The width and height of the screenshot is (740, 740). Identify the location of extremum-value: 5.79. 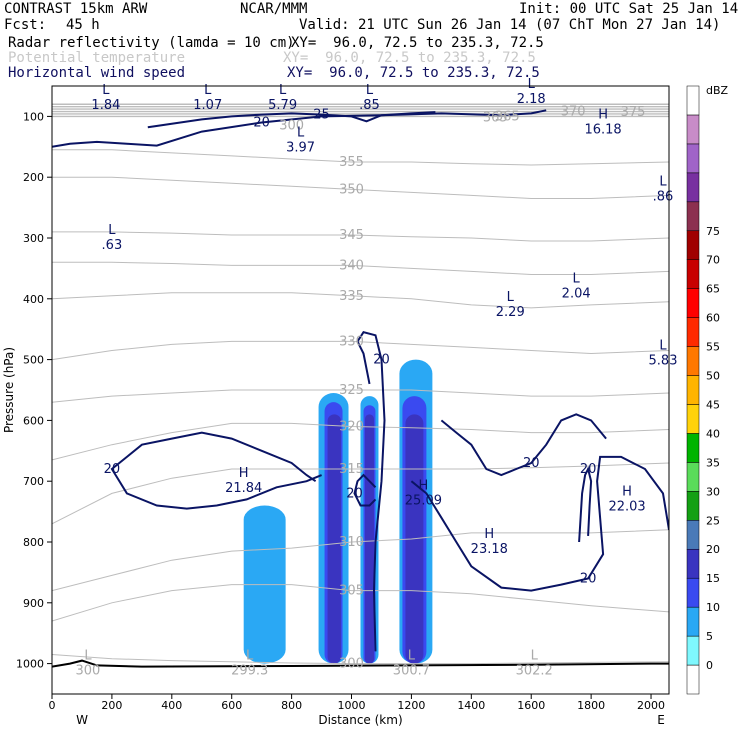
(282, 105).